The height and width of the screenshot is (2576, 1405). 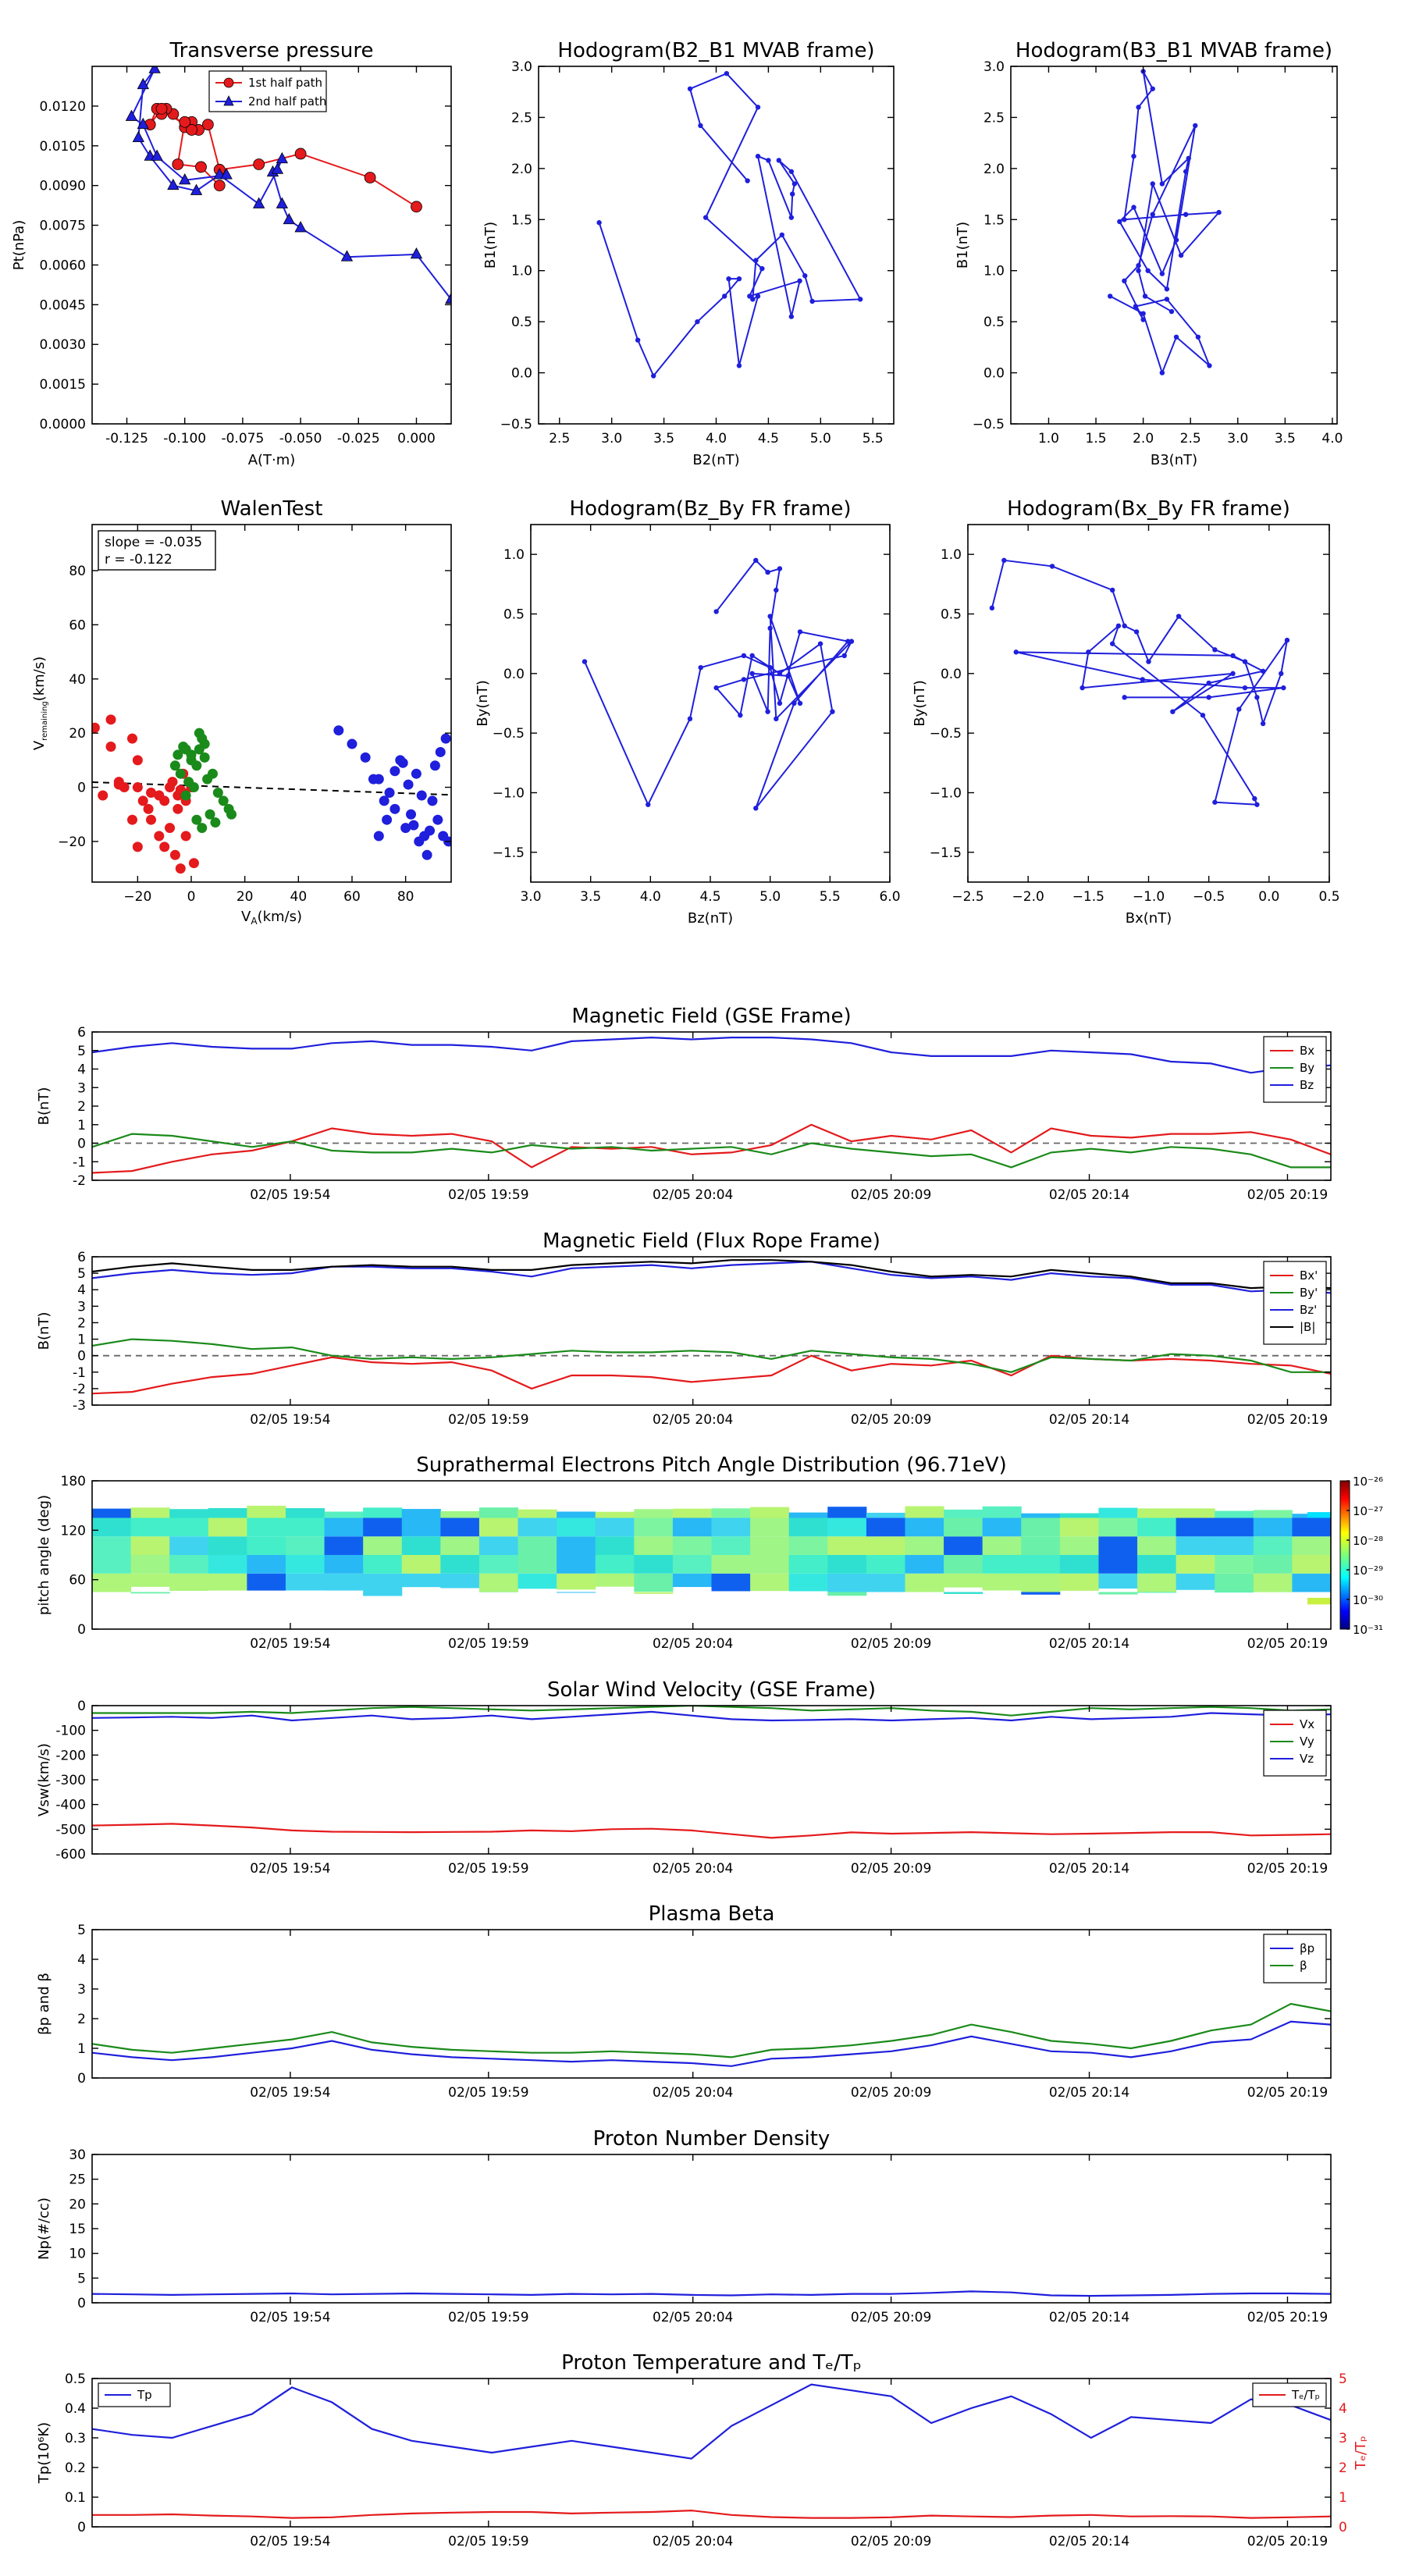 I want to click on y-tick-label: 0.3, so click(x=76, y=2438).